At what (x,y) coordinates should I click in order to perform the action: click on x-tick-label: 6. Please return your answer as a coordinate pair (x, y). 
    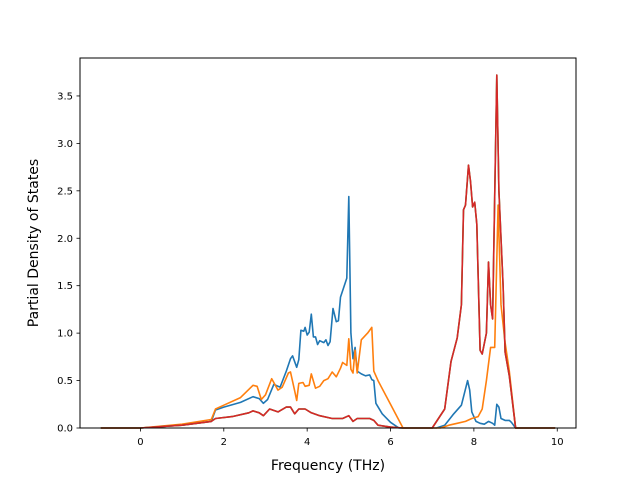
    Looking at the image, I should click on (390, 442).